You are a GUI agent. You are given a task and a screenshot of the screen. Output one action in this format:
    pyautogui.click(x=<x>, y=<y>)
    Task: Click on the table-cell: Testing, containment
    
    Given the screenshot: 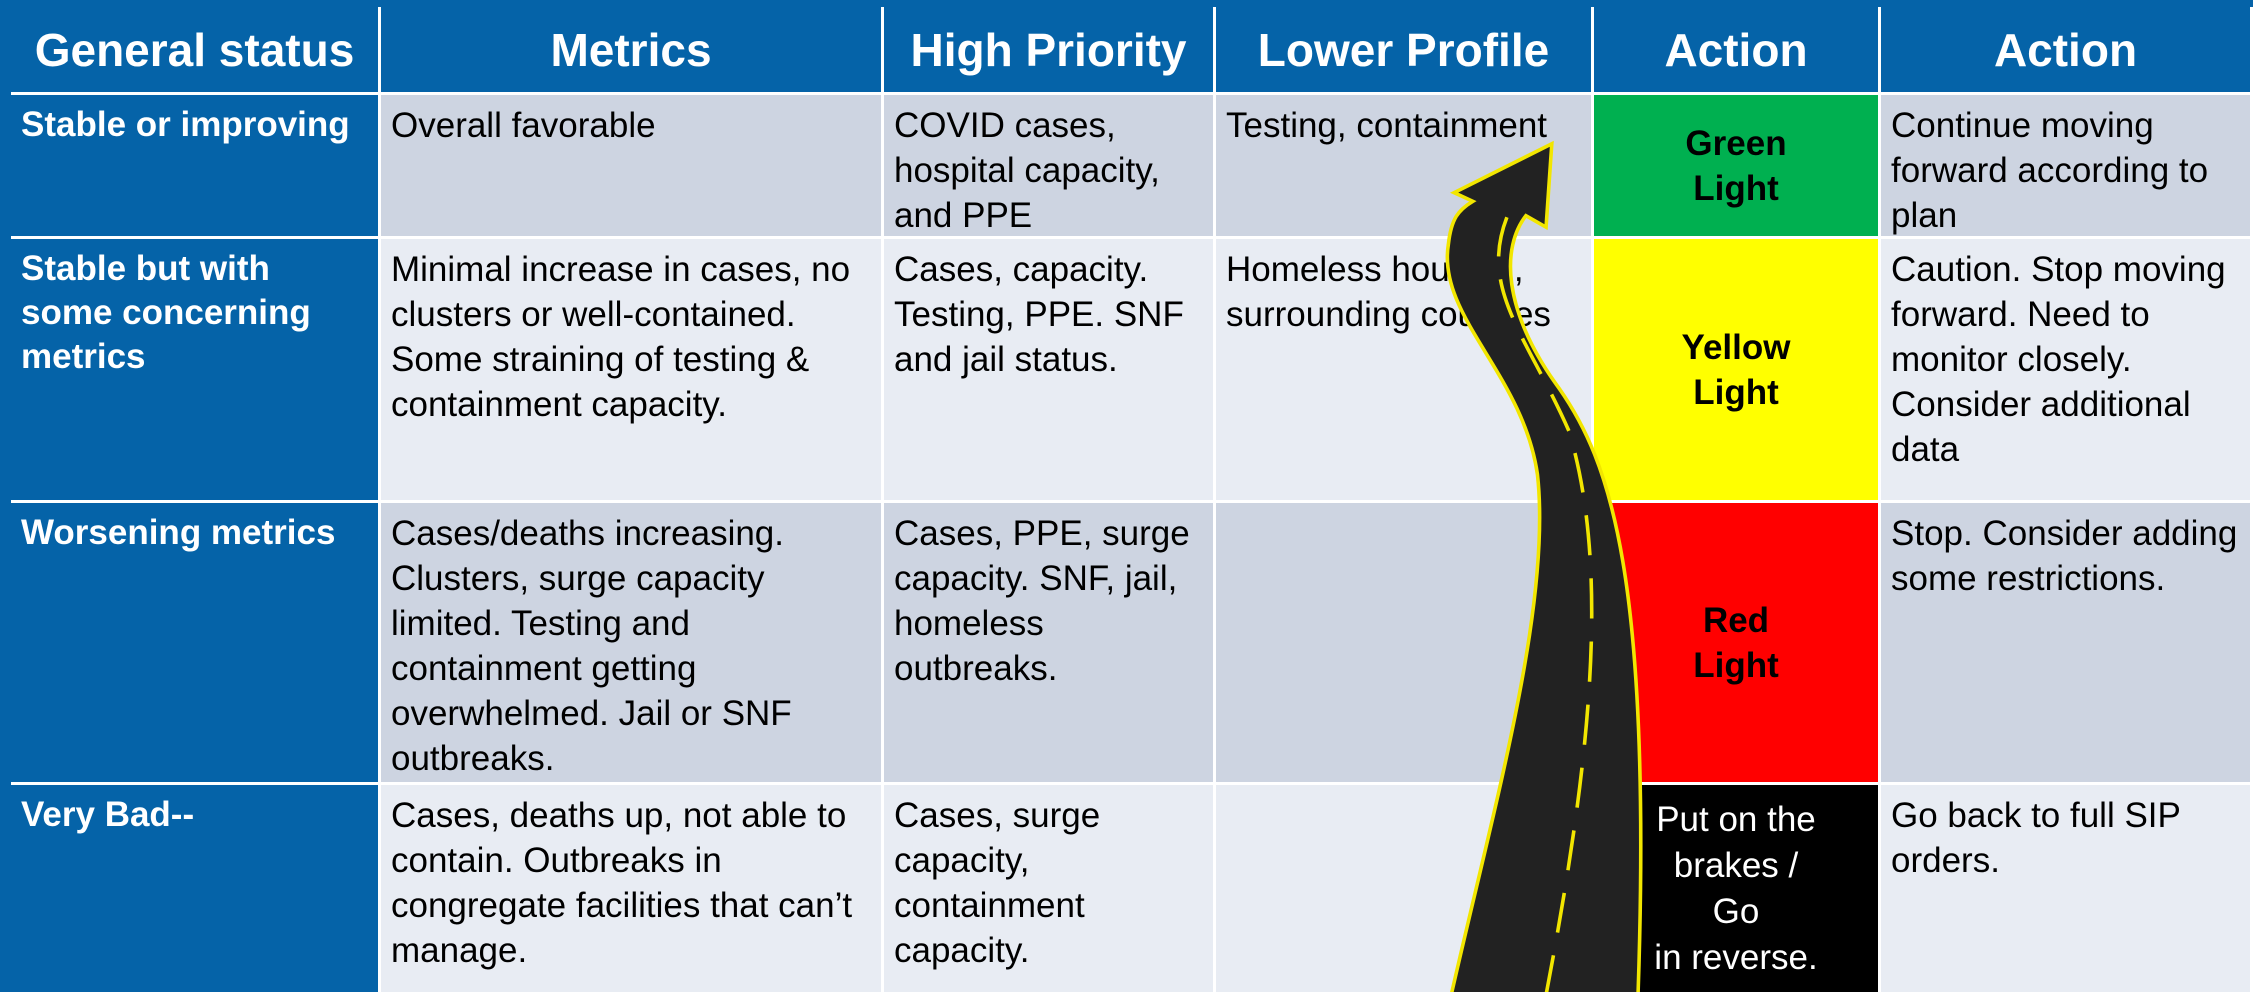 What is the action you would take?
    pyautogui.click(x=1405, y=167)
    